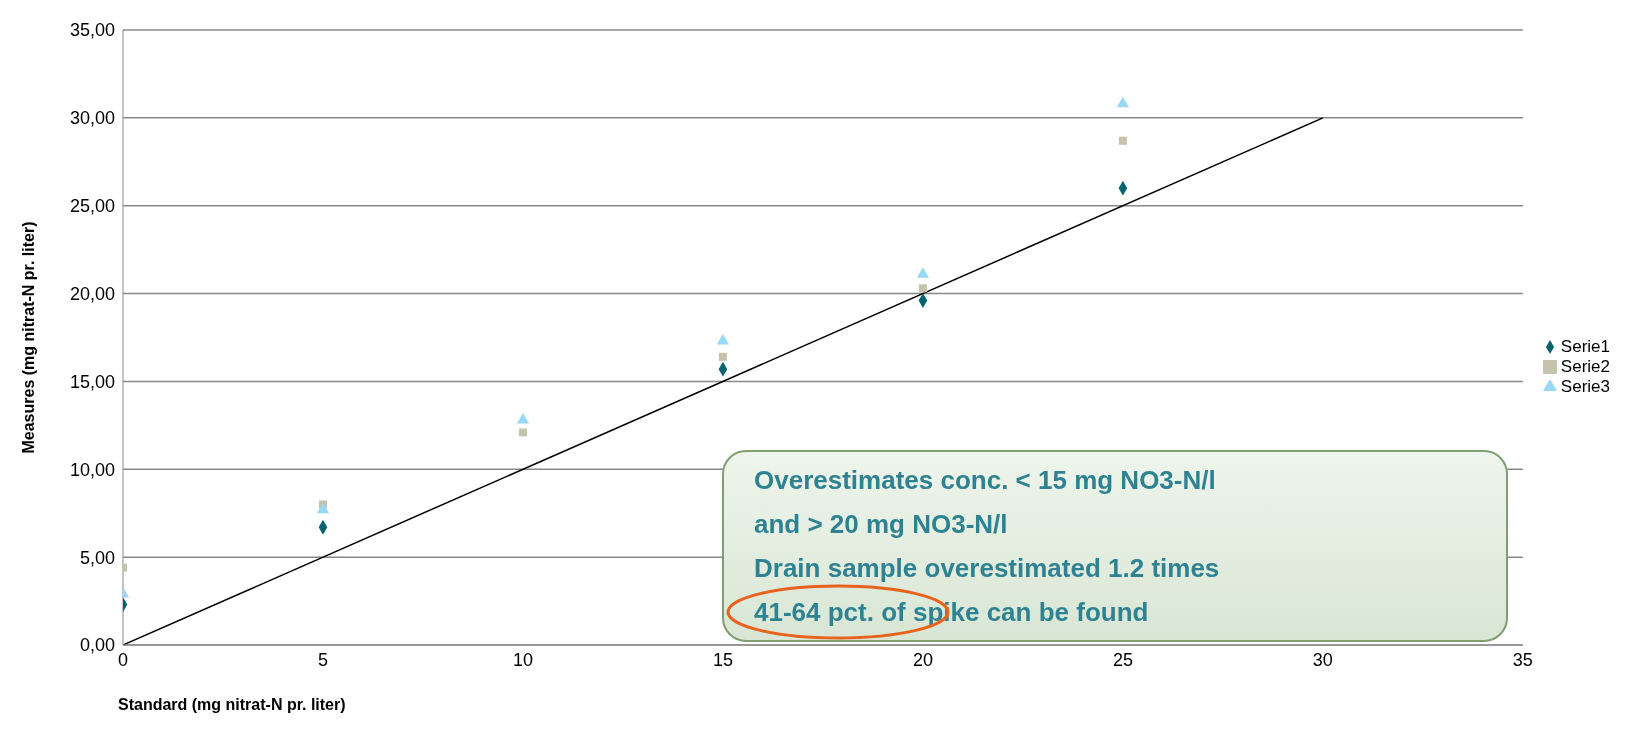 This screenshot has height=733, width=1648. What do you see at coordinates (92, 118) in the screenshot?
I see `y-tick-label: 30,00` at bounding box center [92, 118].